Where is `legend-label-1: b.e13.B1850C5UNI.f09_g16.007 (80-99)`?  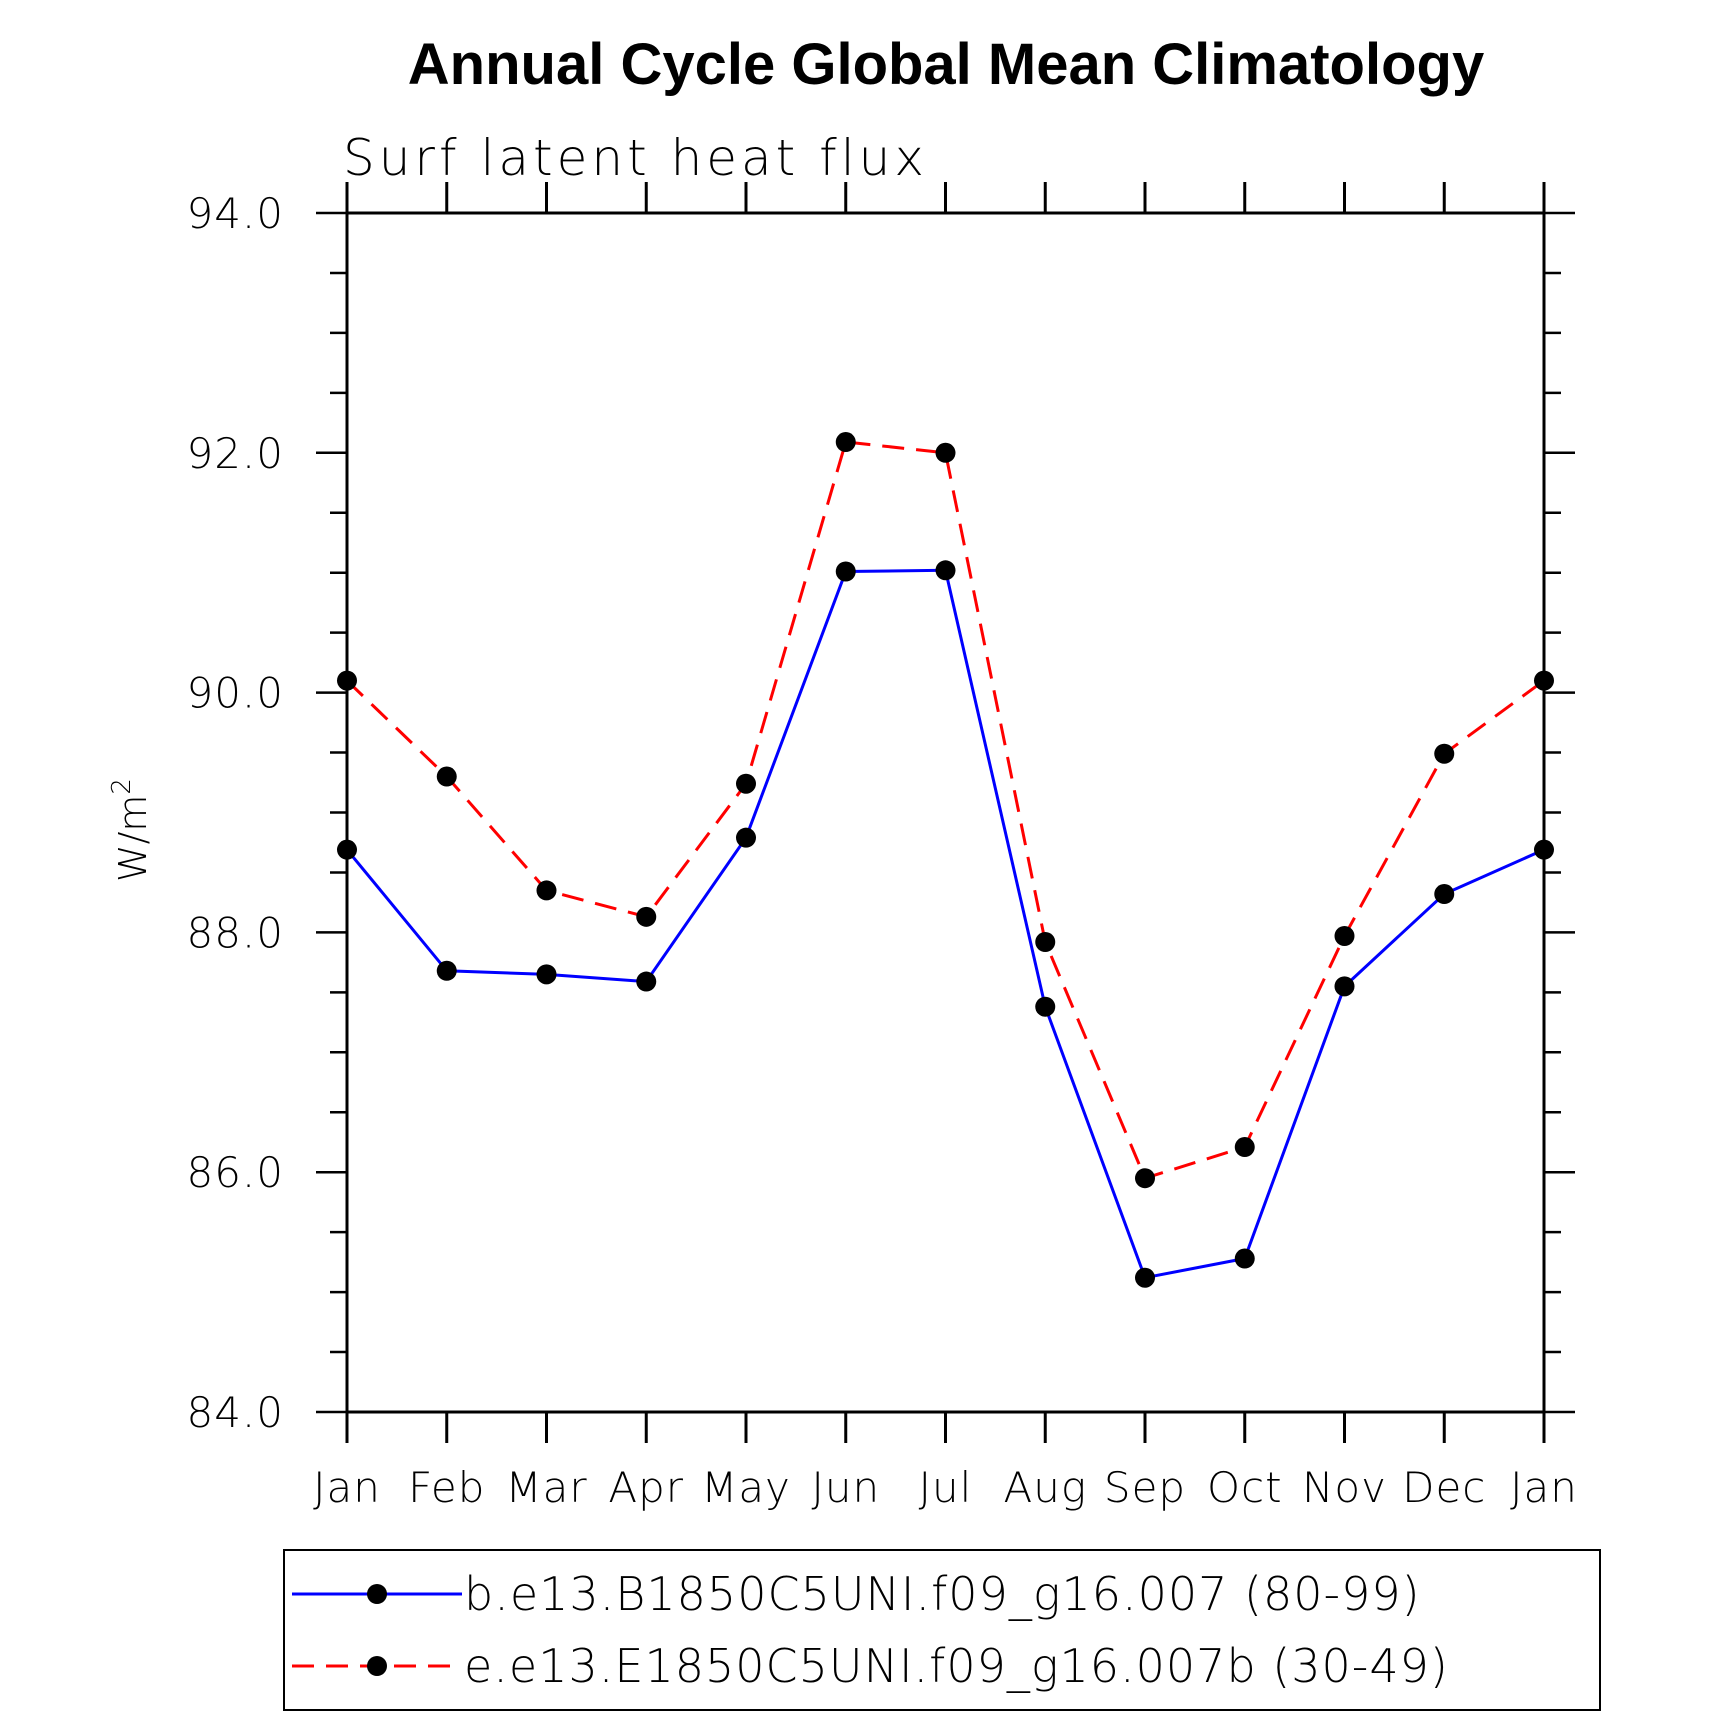
legend-label-1: b.e13.B1850C5UNI.f09_g16.007 (80-99) is located at coordinates (942, 1594).